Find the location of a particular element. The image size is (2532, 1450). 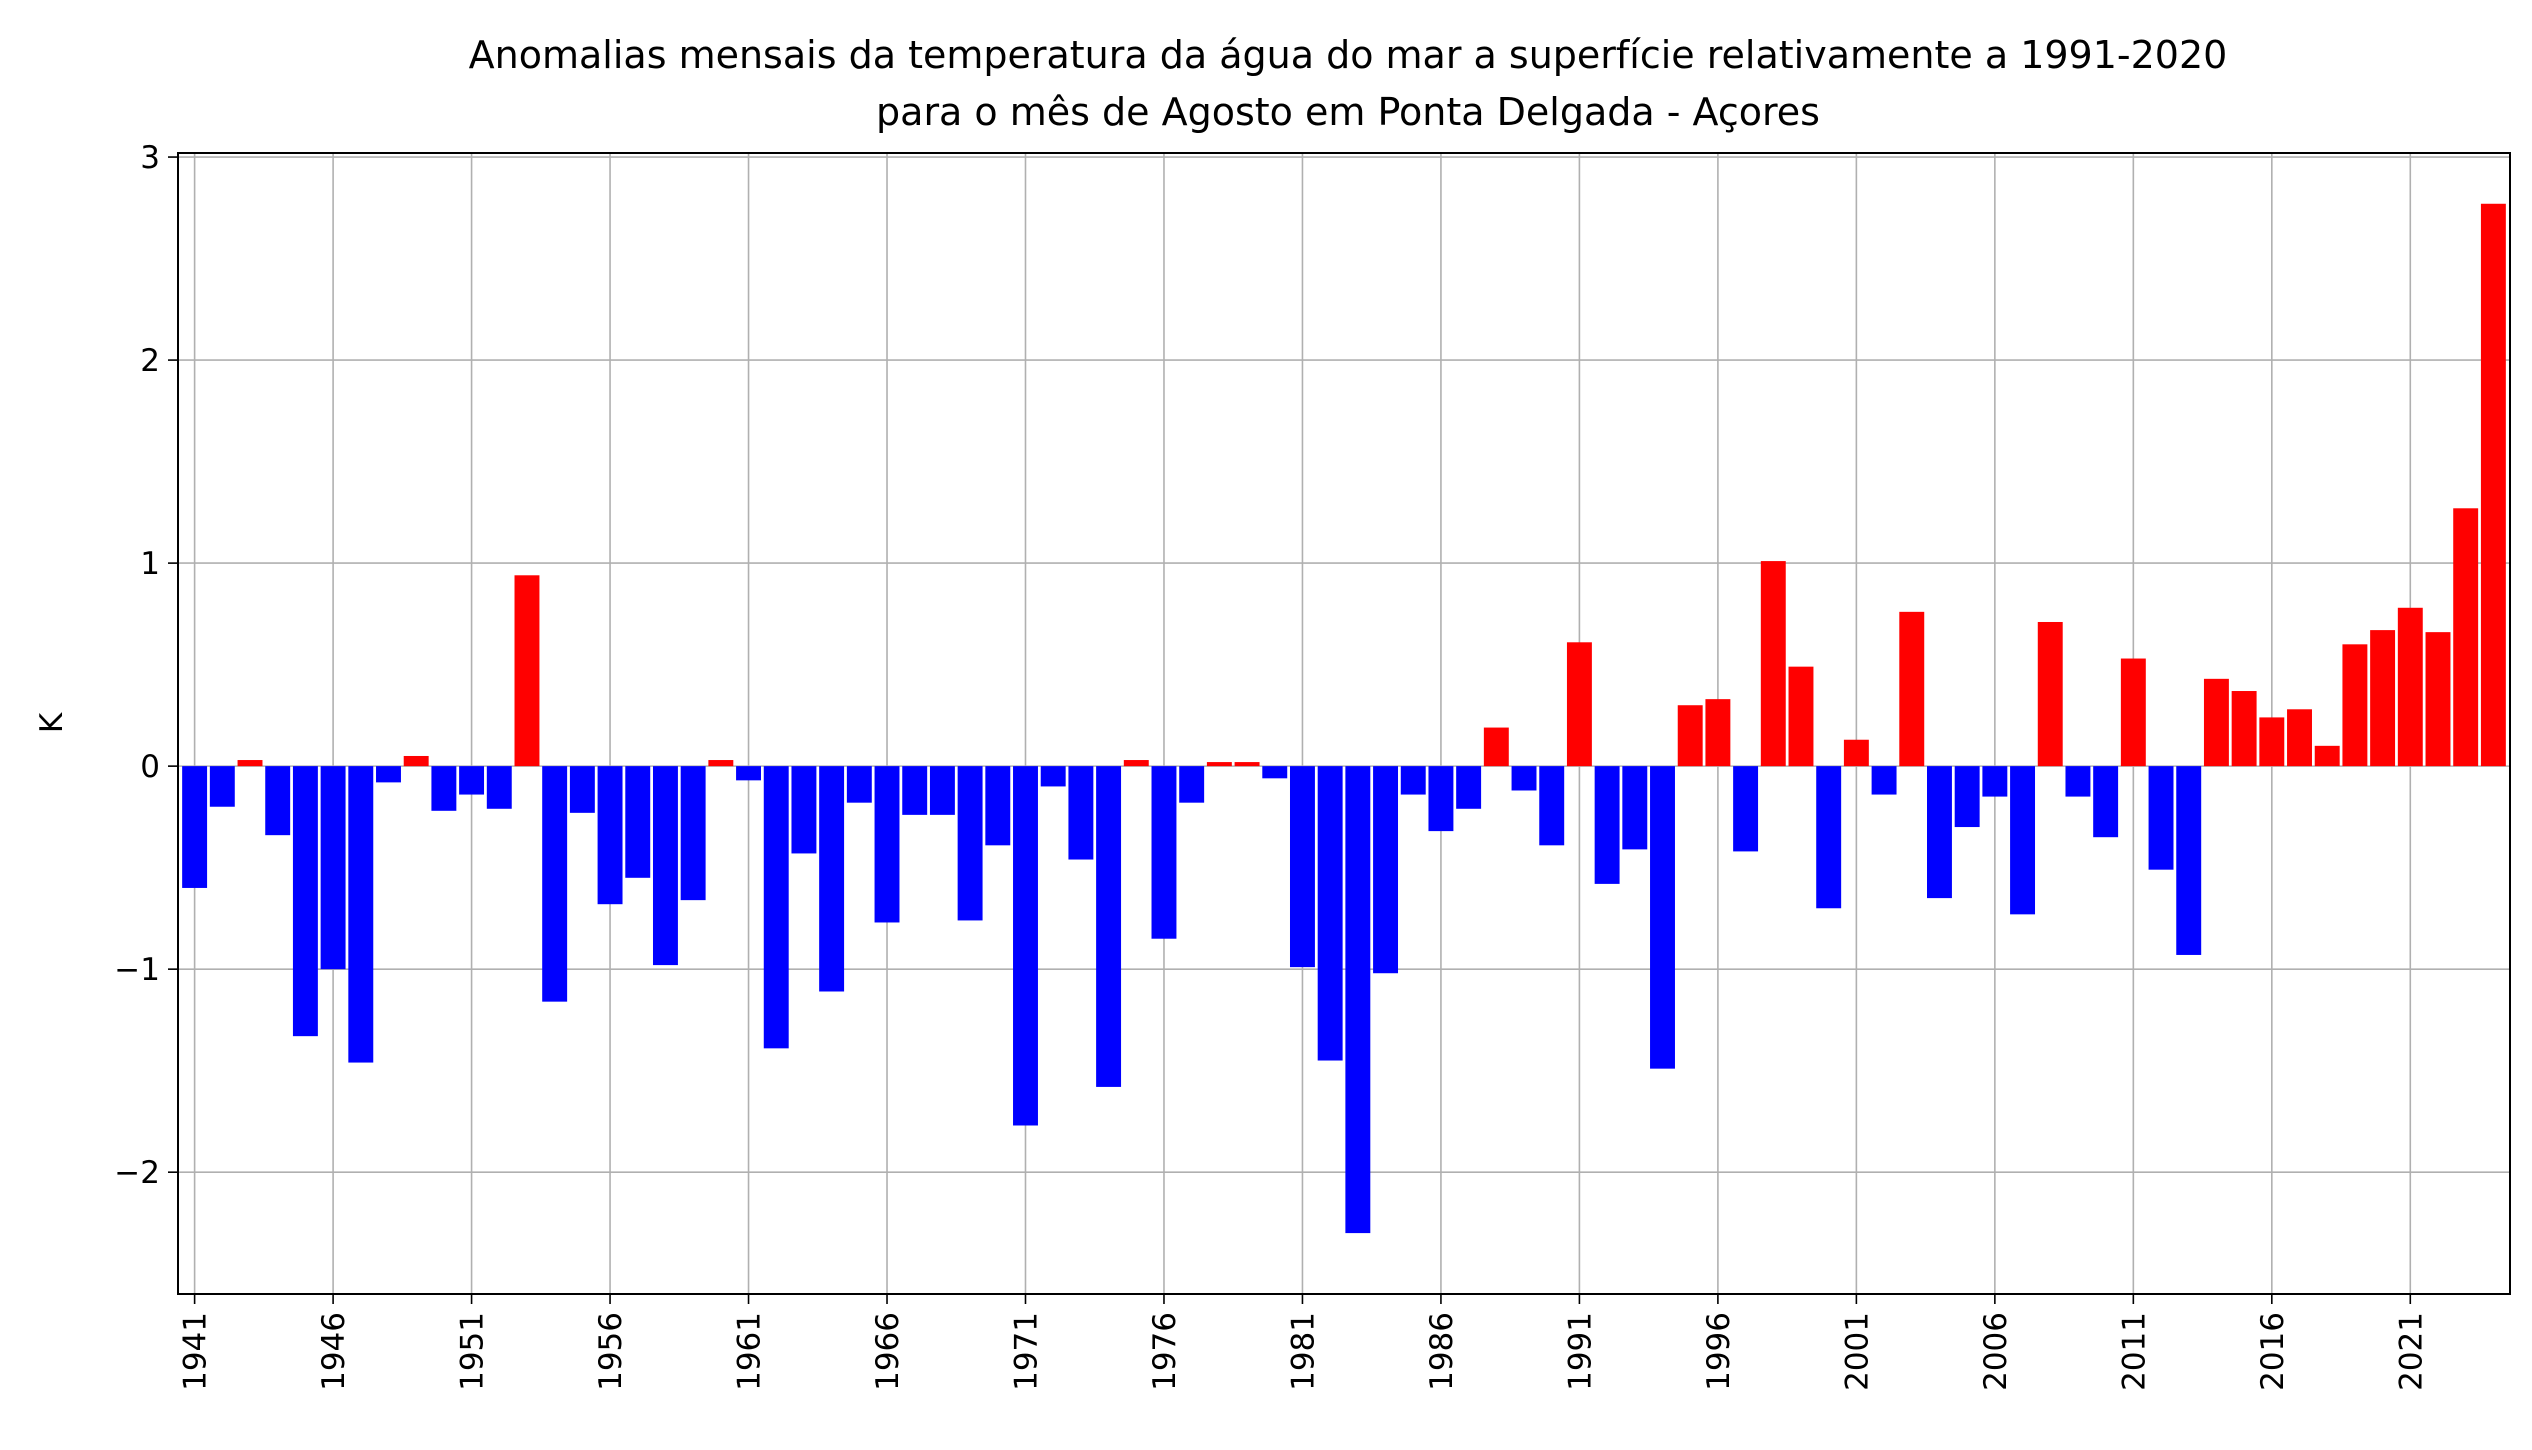

bar-2007 is located at coordinates (2023, 840).